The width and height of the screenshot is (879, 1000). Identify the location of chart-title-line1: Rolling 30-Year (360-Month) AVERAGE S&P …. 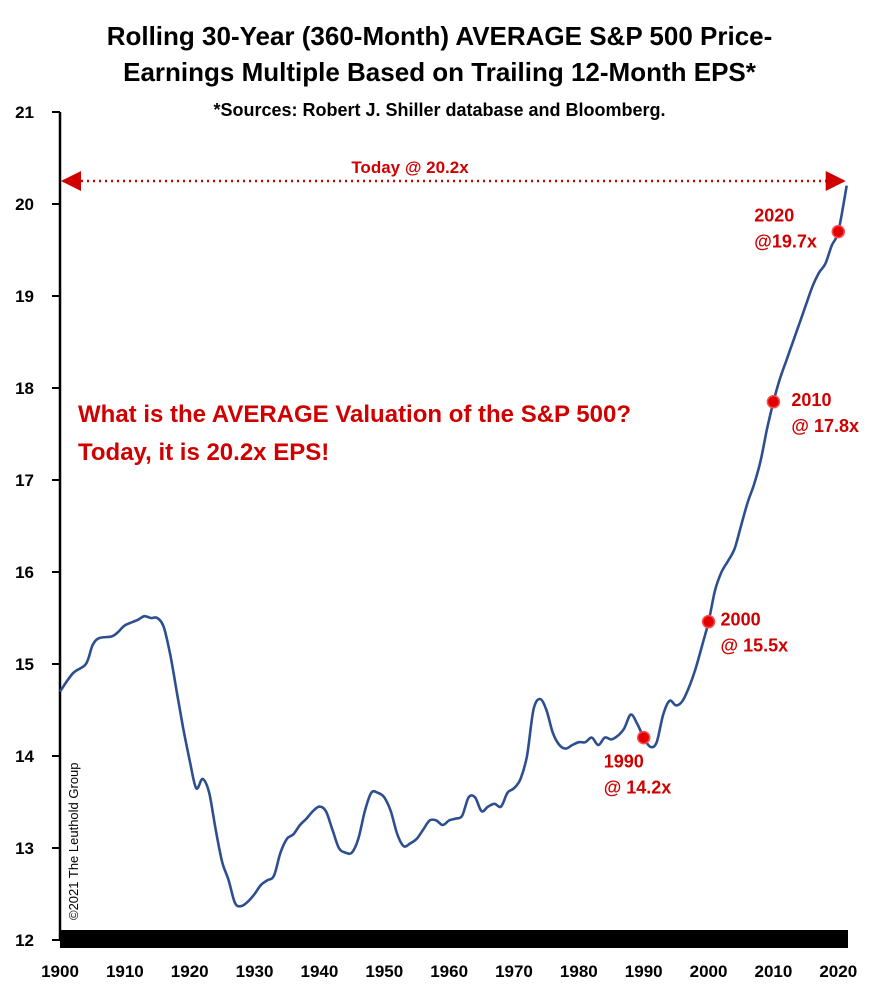
(439, 36).